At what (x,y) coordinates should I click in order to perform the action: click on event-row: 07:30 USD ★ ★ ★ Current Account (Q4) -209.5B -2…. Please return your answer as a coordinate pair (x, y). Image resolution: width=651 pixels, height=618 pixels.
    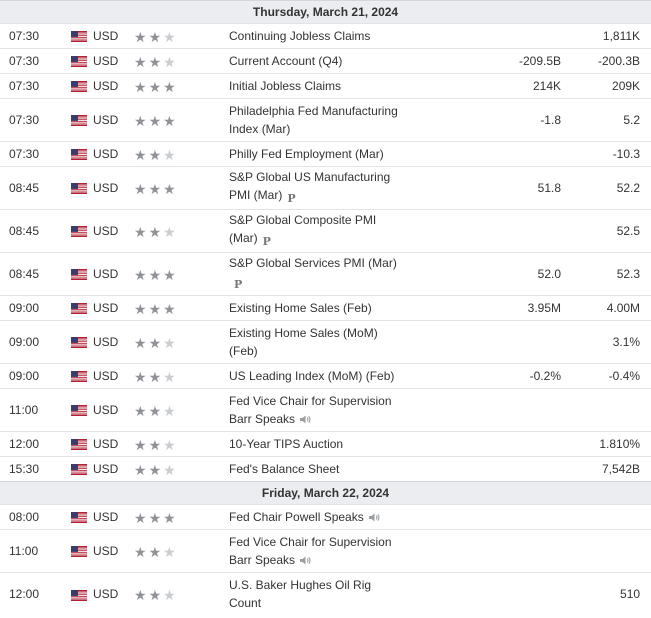
    Looking at the image, I should click on (325, 61).